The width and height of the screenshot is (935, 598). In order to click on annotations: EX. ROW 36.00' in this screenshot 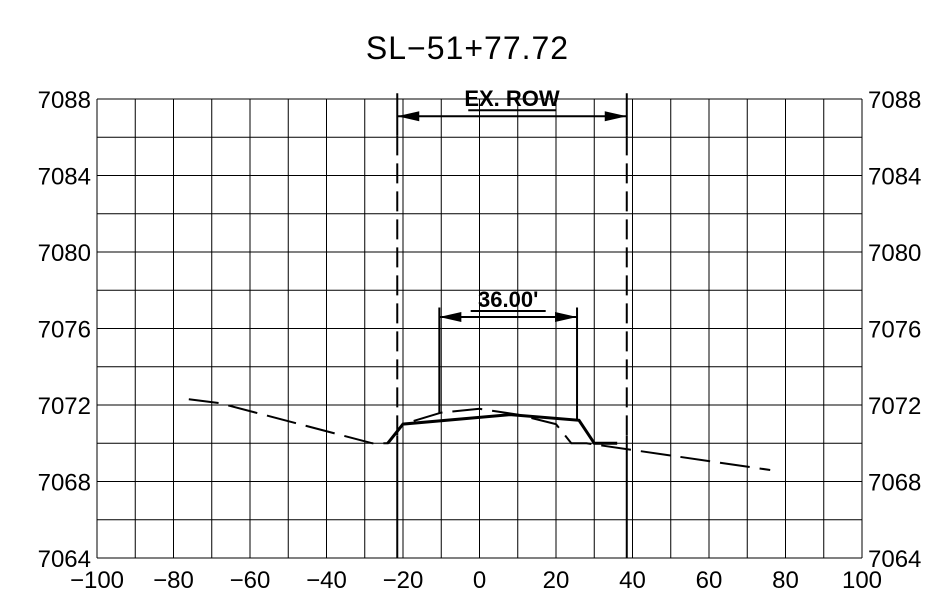, I will do `click(512, 253)`.